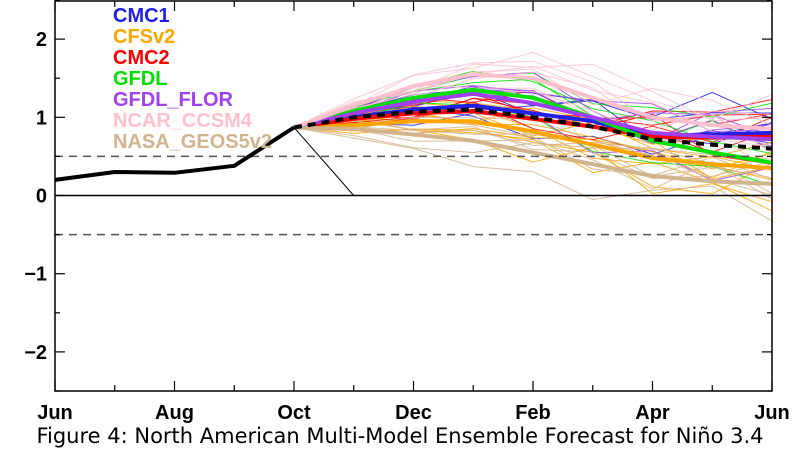  What do you see at coordinates (324, 161) in the screenshot?
I see `persistence-line` at bounding box center [324, 161].